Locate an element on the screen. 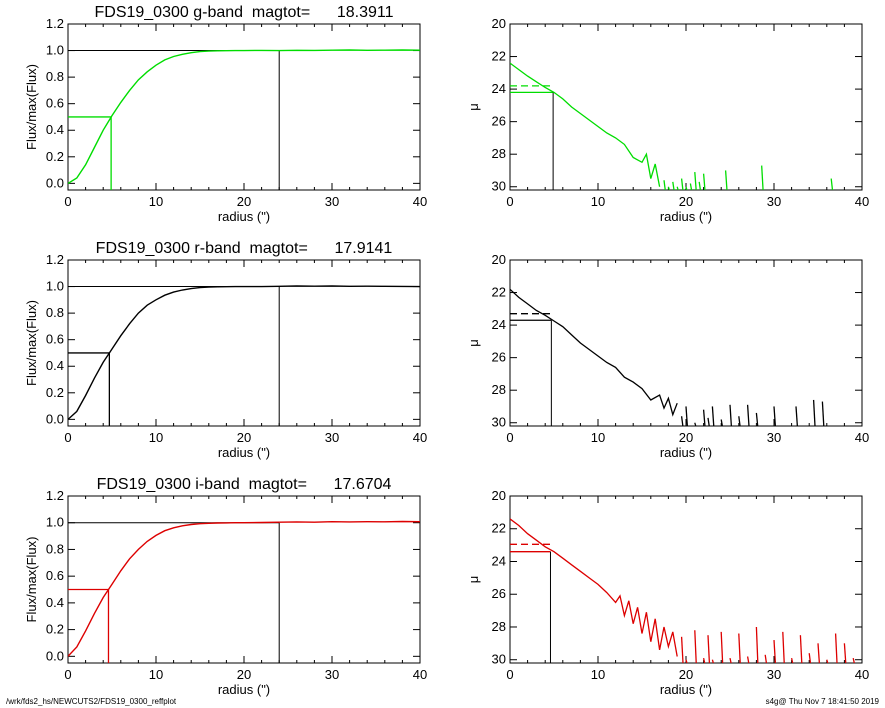 Image resolution: width=885 pixels, height=708 pixels. panel-profile-i: 0 10 20 30 40 20 22 24 26 28 30 radius (") μ is located at coordinates (667, 592).